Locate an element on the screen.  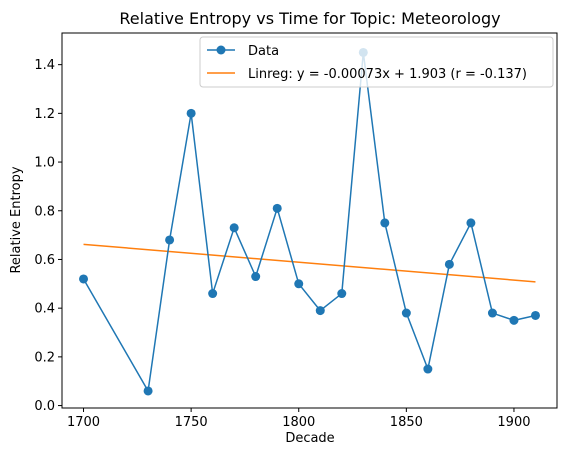
y-tick-label-1.4: 1.4 is located at coordinates (44, 65).